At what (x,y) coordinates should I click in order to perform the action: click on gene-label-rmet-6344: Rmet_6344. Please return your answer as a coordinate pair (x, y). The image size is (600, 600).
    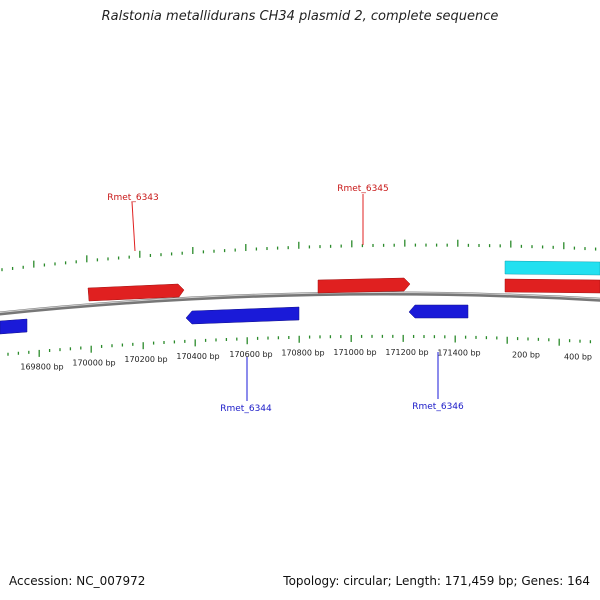
    Looking at the image, I should click on (246, 409).